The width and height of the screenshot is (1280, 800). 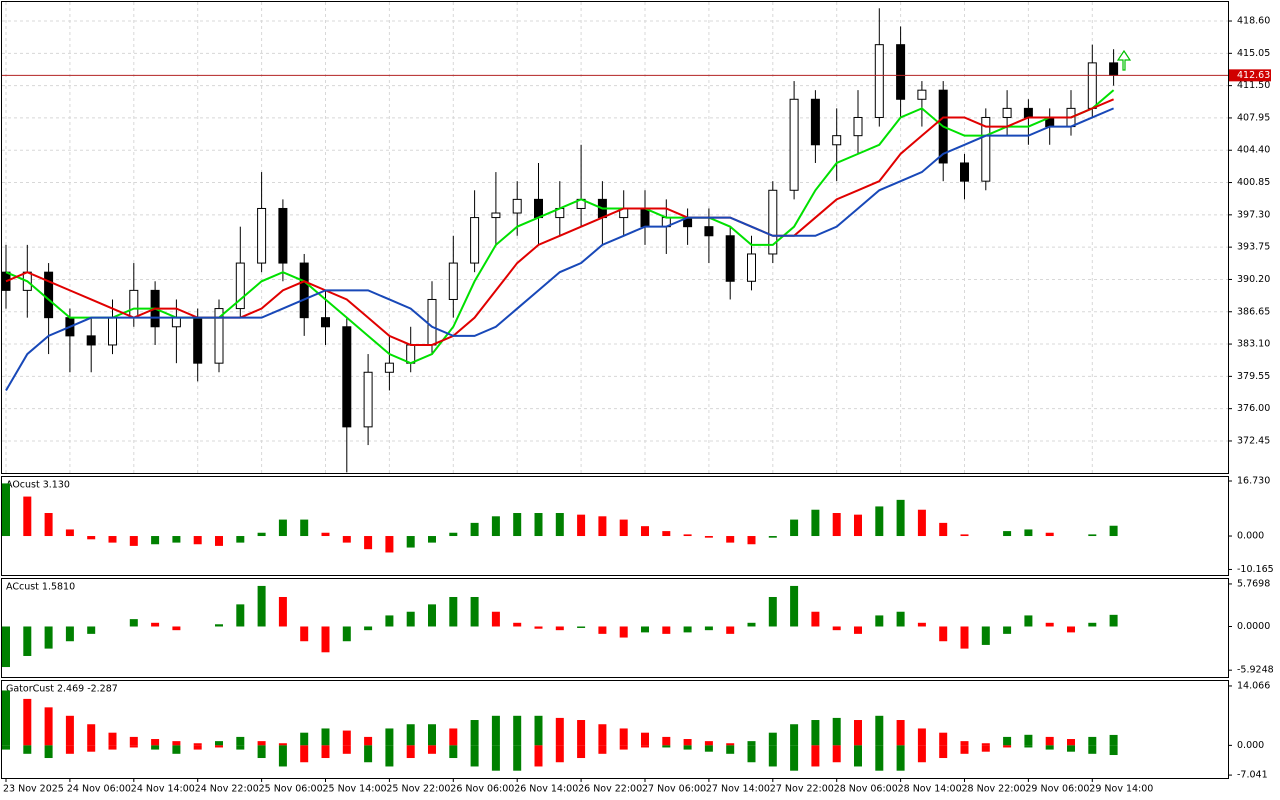 I want to click on y-tick-label: 0.0000, so click(x=1253, y=626).